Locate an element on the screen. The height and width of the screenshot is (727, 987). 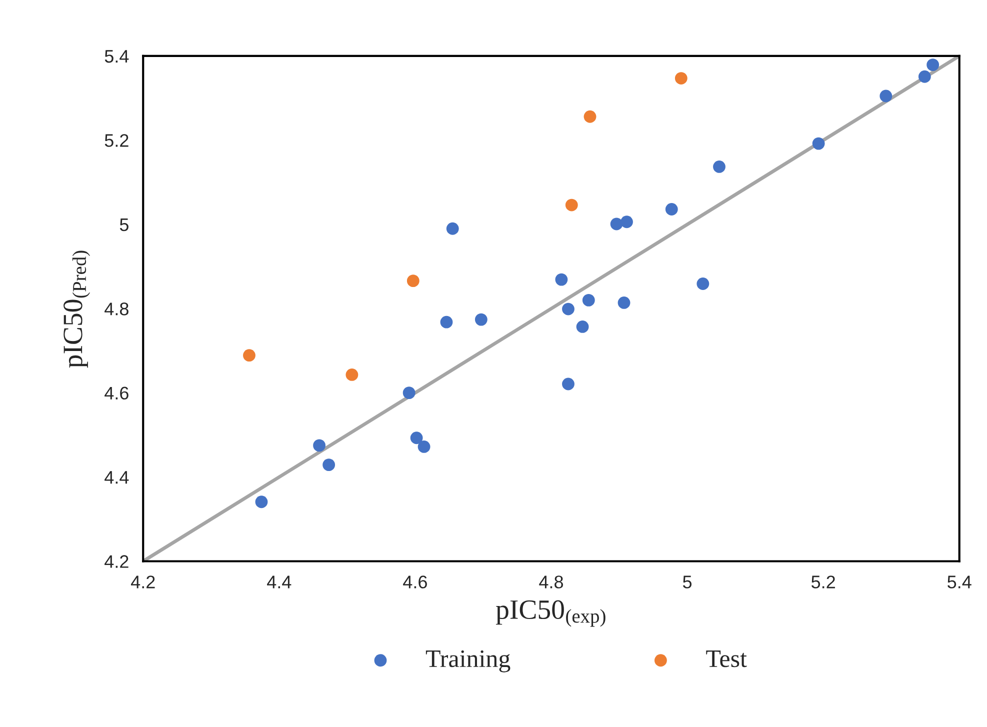
x-tick-label: 4.8 is located at coordinates (551, 582).